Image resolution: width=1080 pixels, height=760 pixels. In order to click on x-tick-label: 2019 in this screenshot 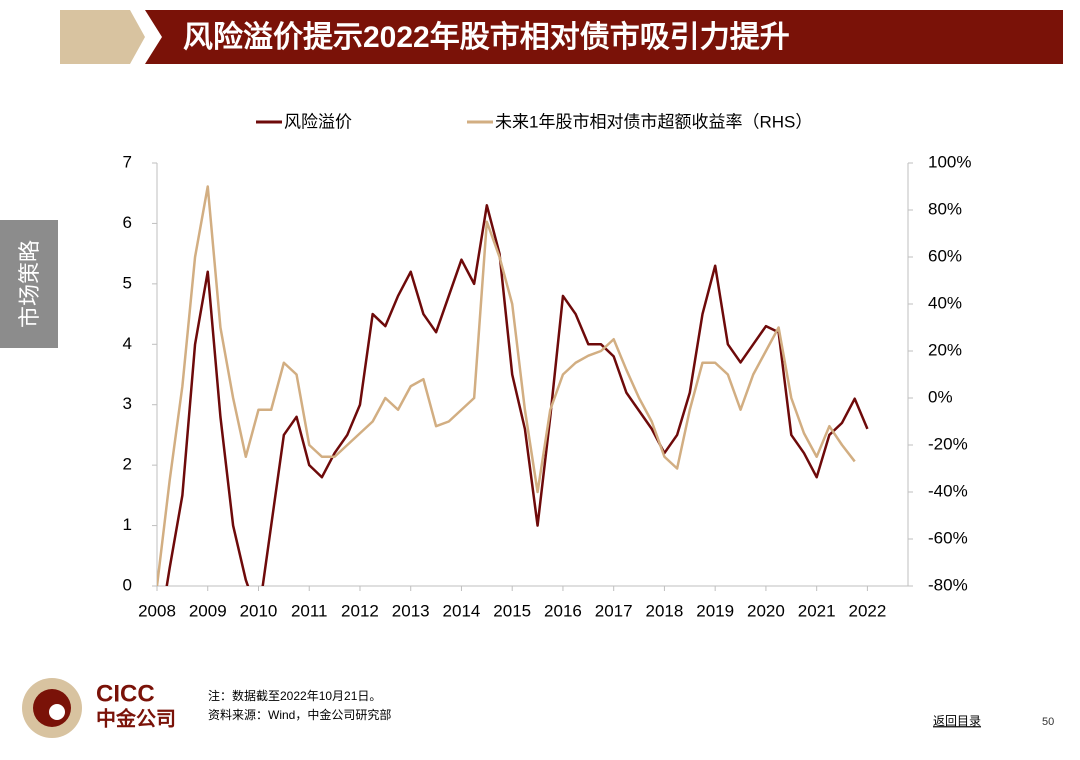, I will do `click(715, 610)`.